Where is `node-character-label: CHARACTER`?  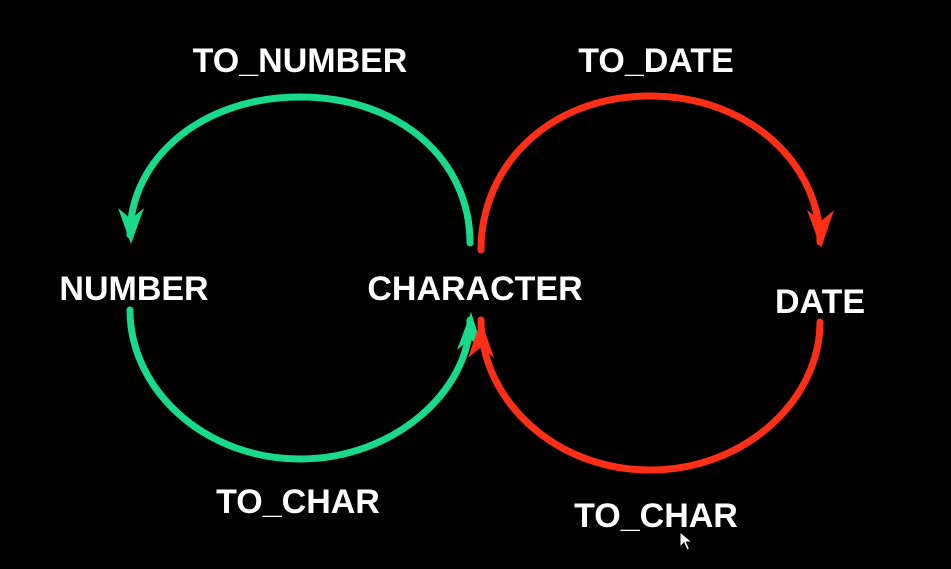
node-character-label: CHARACTER is located at coordinates (475, 289).